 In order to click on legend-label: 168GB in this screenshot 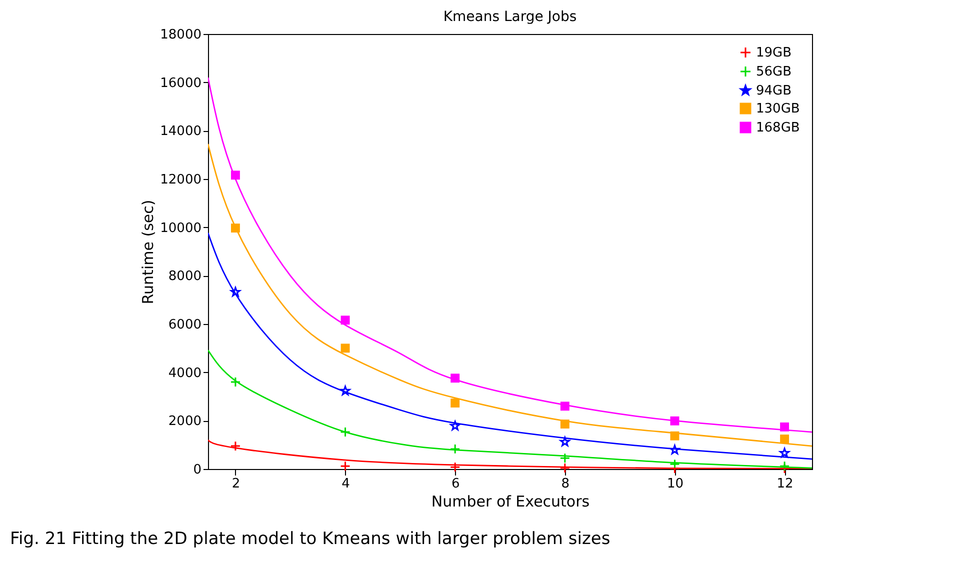, I will do `click(778, 128)`.